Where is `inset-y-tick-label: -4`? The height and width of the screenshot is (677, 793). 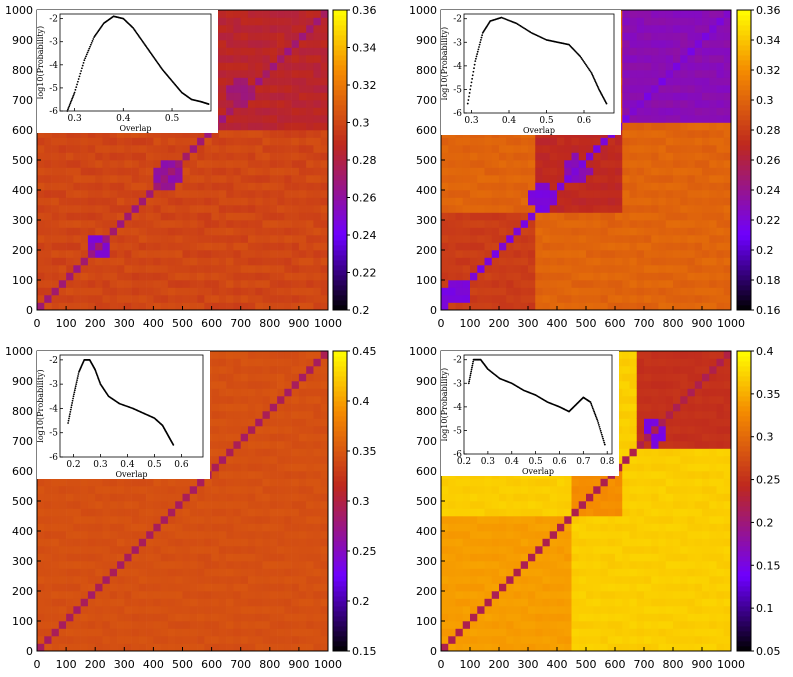 inset-y-tick-label: -4 is located at coordinates (457, 67).